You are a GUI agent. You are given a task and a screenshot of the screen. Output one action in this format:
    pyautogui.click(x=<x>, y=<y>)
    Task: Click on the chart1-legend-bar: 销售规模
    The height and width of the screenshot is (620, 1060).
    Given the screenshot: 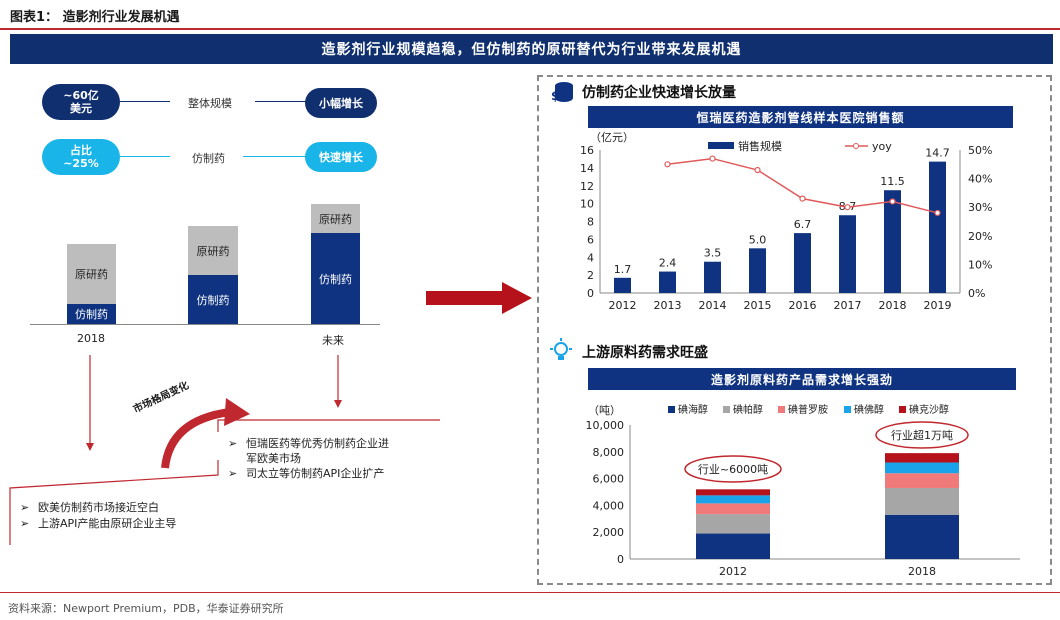 What is the action you would take?
    pyautogui.click(x=760, y=146)
    